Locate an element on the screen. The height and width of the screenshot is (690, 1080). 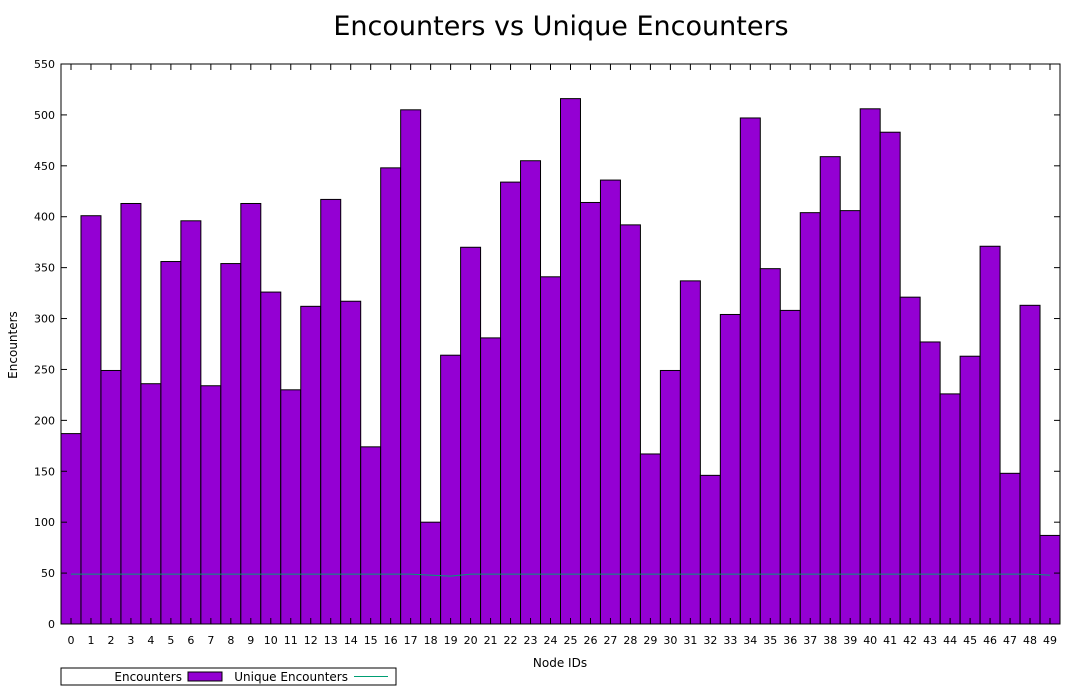
x-tick-label: 12 is located at coordinates (311, 640).